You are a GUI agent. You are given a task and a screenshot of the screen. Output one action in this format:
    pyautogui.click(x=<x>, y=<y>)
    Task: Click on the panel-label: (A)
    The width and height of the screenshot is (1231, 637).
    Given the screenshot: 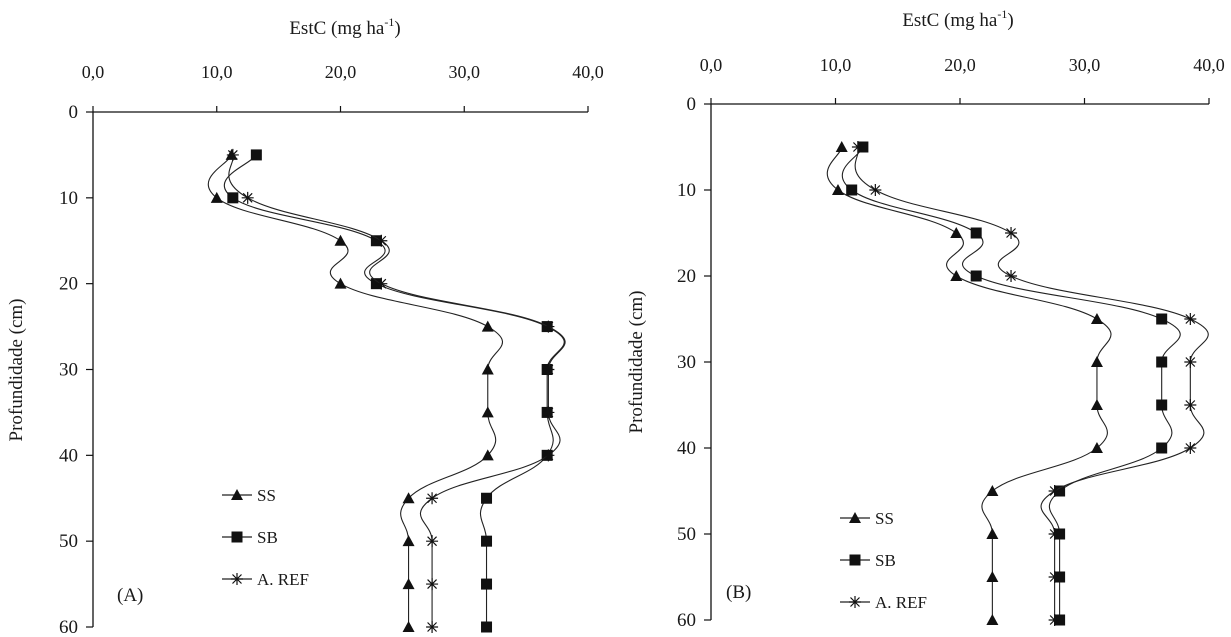 What is the action you would take?
    pyautogui.click(x=130, y=595)
    